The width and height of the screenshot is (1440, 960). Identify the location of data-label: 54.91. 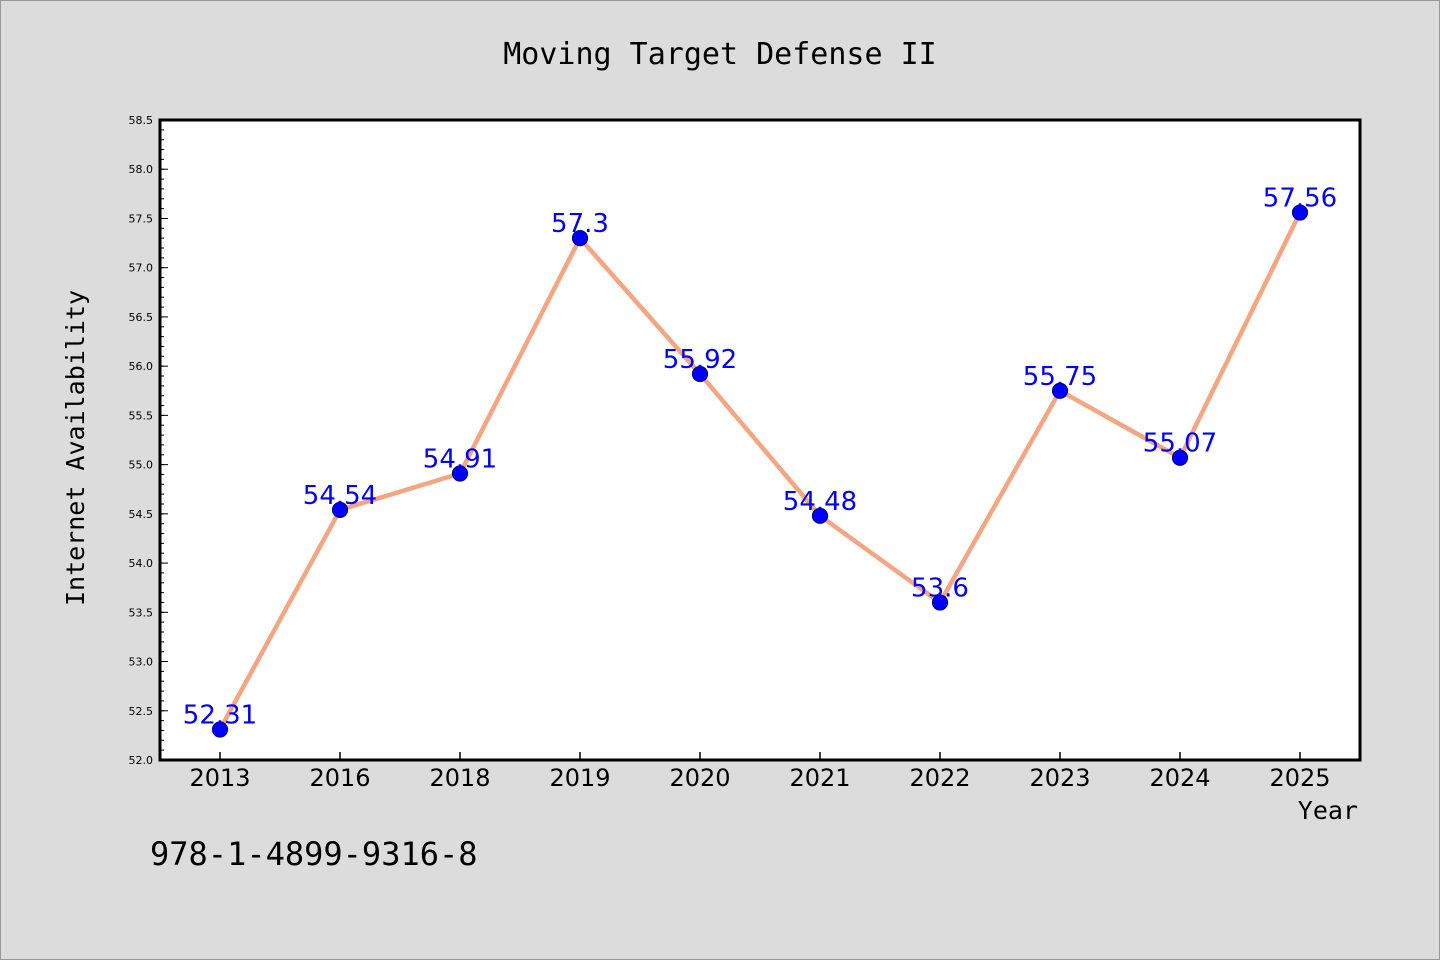
(460, 459).